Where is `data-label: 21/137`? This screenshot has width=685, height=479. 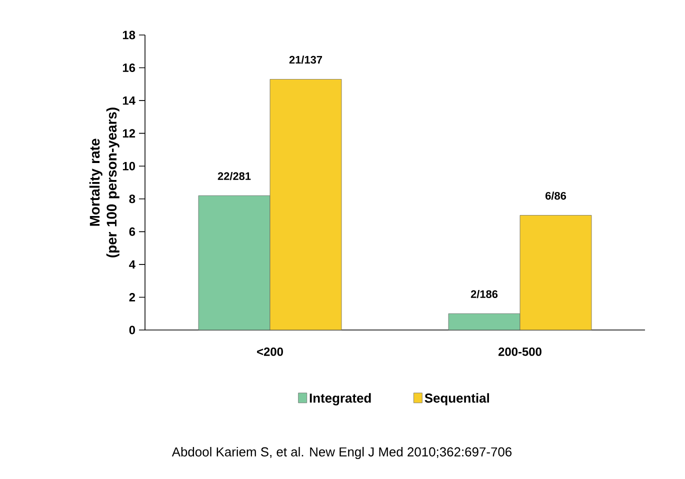 data-label: 21/137 is located at coordinates (305, 60).